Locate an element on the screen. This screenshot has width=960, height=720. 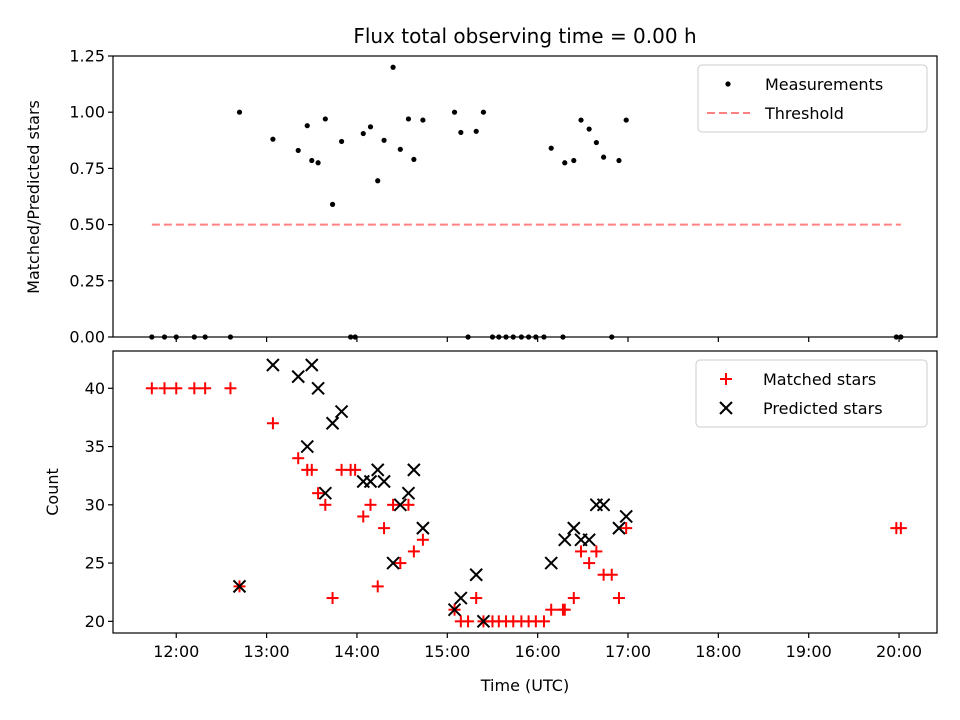
legend-label-threshold: Threshold is located at coordinates (804, 113).